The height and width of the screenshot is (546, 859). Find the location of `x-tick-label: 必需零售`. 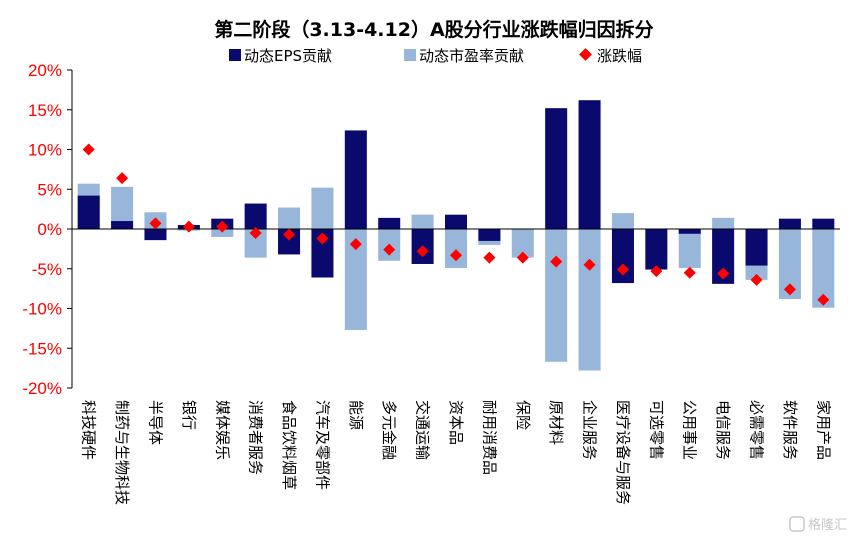

x-tick-label: 必需零售 is located at coordinates (757, 430).